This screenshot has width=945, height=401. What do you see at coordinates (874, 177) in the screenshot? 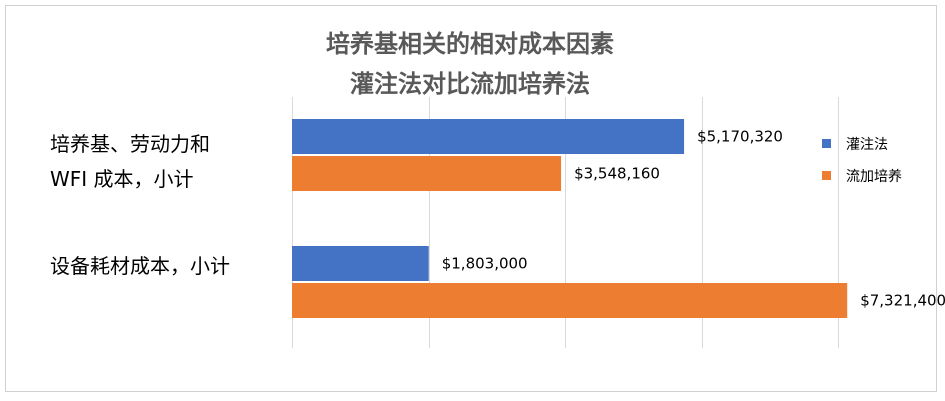
I see `legend-label-fedbatch: 流加培养` at bounding box center [874, 177].